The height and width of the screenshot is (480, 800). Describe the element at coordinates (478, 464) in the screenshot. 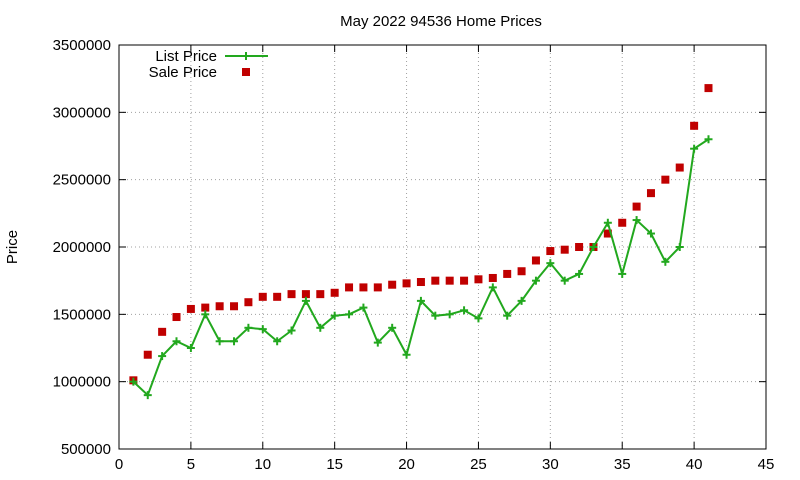

I see `x-tick-label: 25` at that location.